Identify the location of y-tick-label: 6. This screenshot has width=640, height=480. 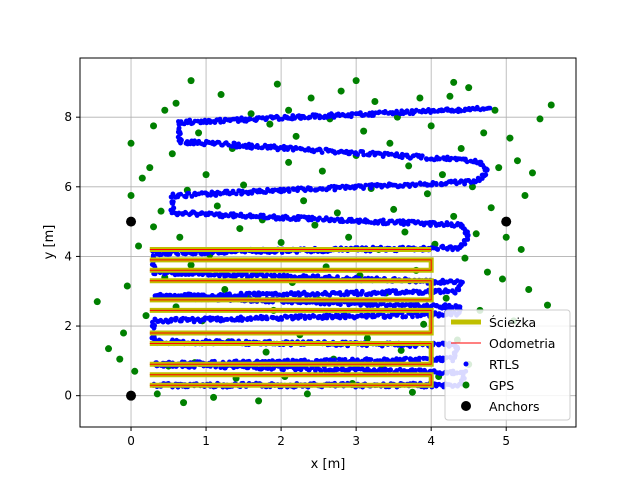
(68, 187).